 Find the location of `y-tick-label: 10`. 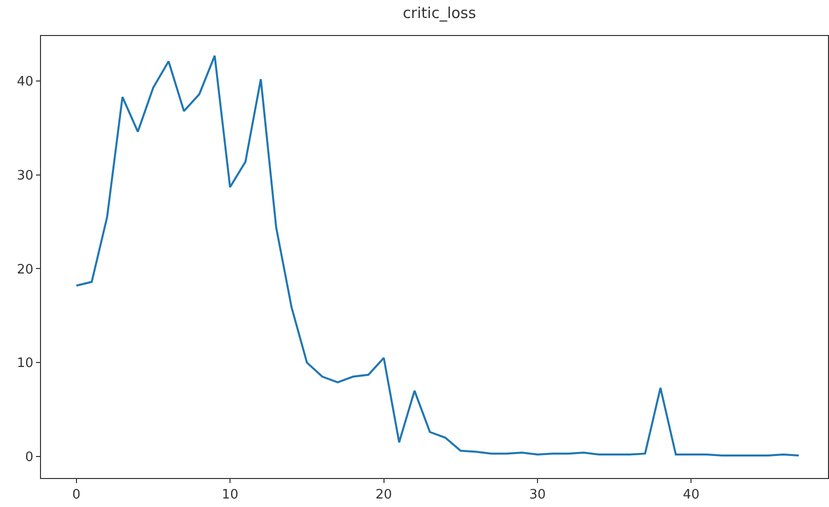

y-tick-label: 10 is located at coordinates (25, 364).